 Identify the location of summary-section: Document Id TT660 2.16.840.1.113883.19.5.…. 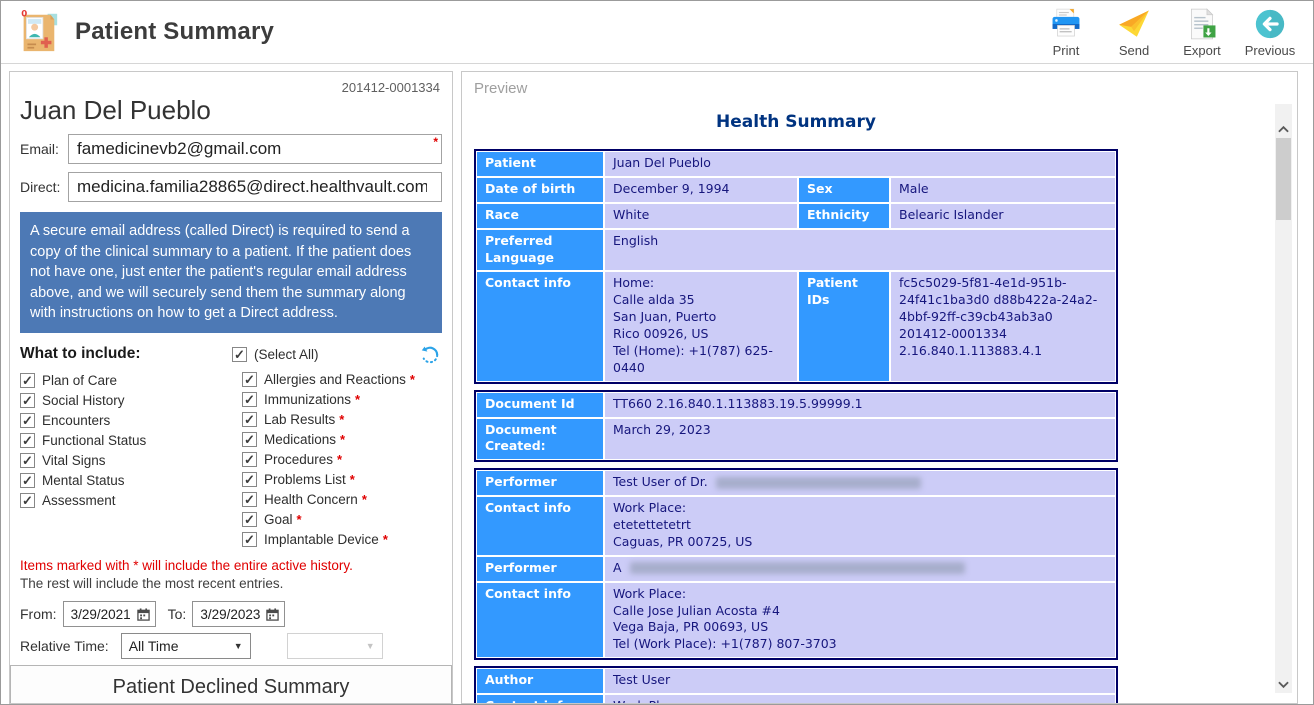
(796, 426).